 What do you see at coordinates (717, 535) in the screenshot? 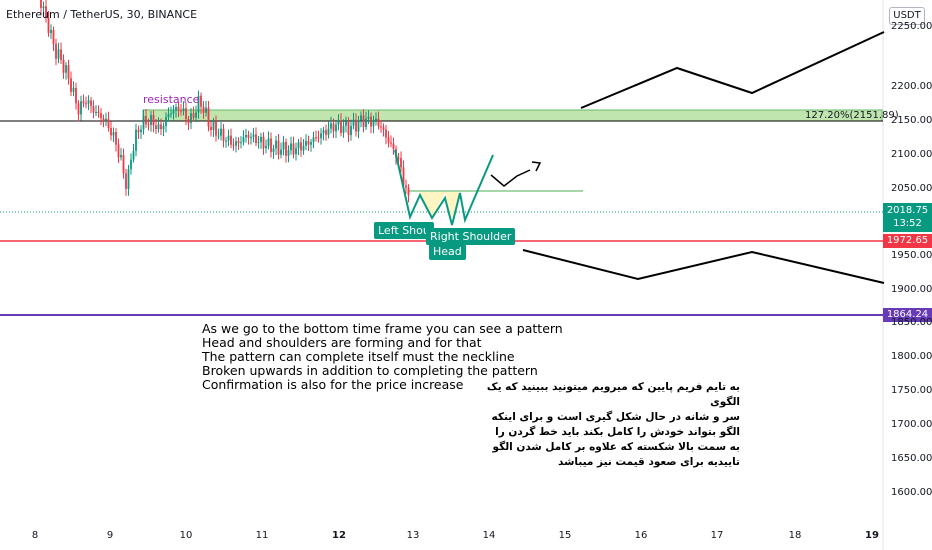
I see `x-tick: 17` at bounding box center [717, 535].